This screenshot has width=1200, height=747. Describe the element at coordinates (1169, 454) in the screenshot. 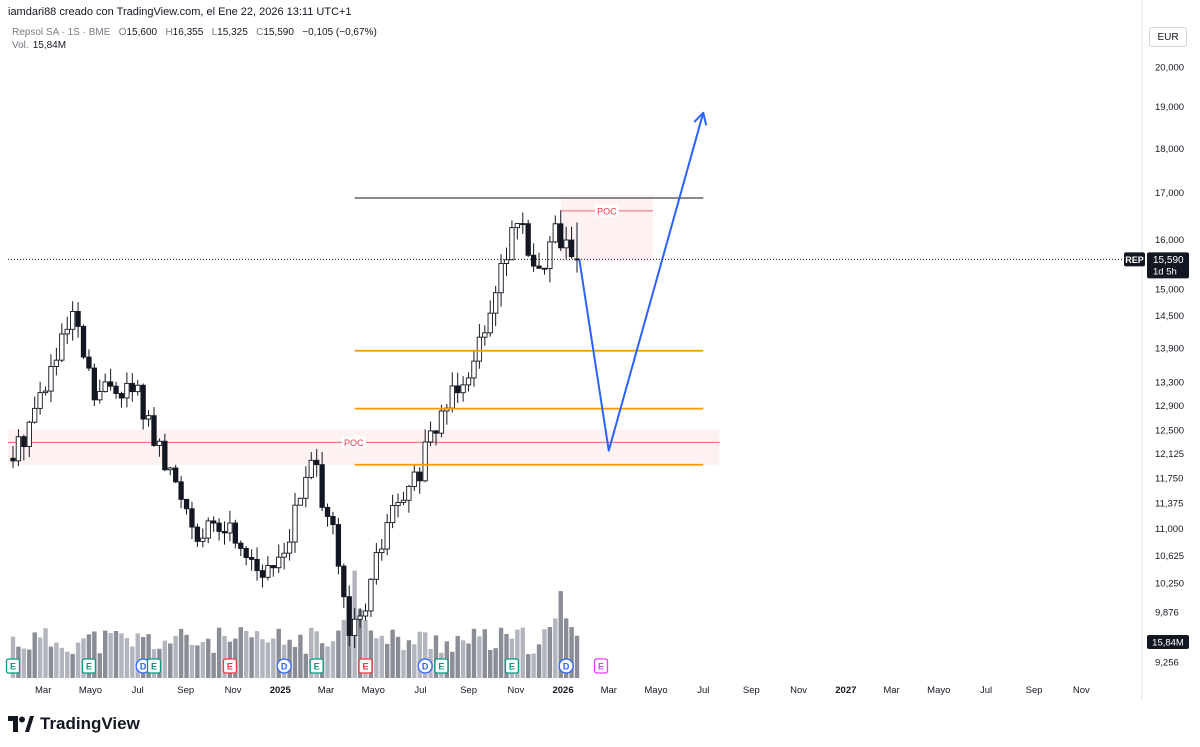

I see `price-axis-tick: 12,125` at that location.